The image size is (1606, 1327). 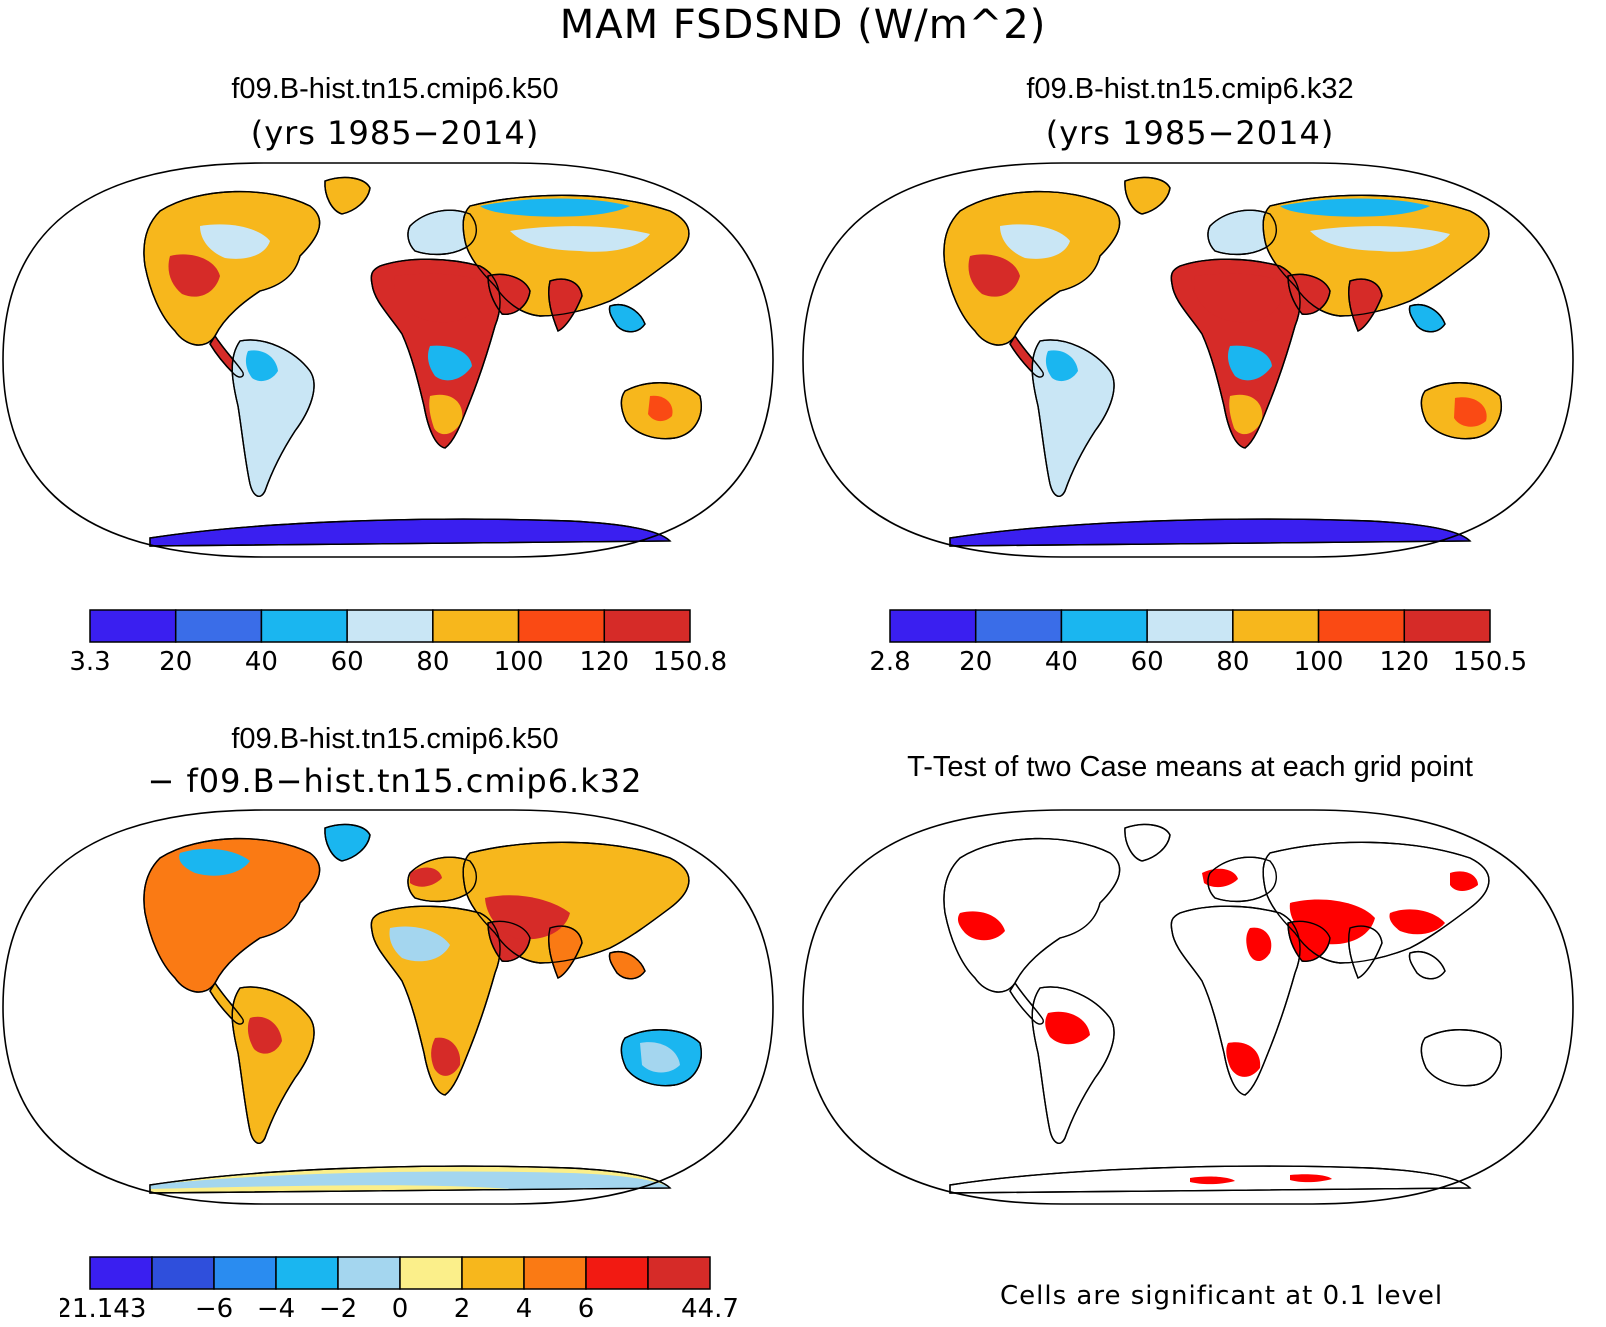 I want to click on panel2-title: f09.B-hist.tn15.cmip6.k32, so click(x=1190, y=89).